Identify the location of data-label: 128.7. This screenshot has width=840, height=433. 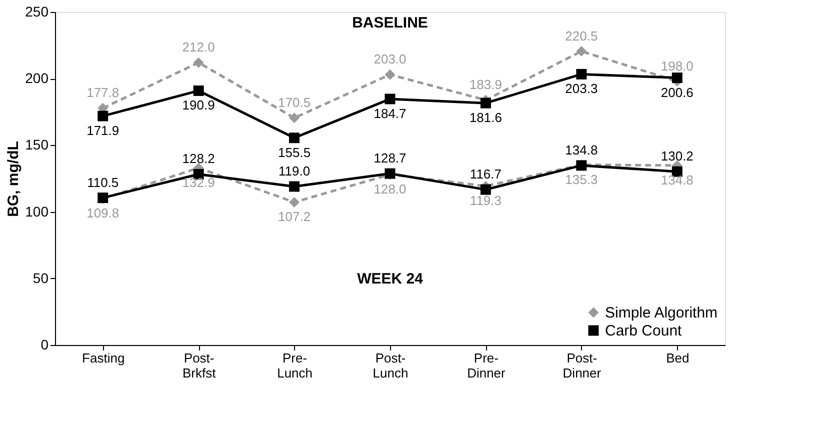
(390, 158).